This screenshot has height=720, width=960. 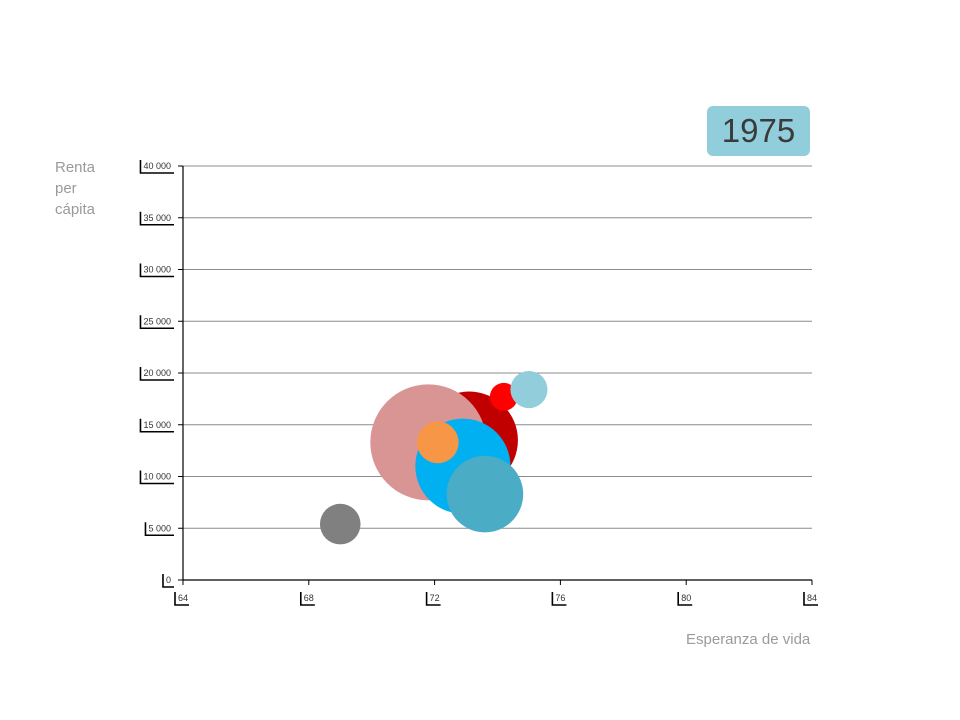 What do you see at coordinates (75, 209) in the screenshot?
I see `y-axis-title-line-3: cápita` at bounding box center [75, 209].